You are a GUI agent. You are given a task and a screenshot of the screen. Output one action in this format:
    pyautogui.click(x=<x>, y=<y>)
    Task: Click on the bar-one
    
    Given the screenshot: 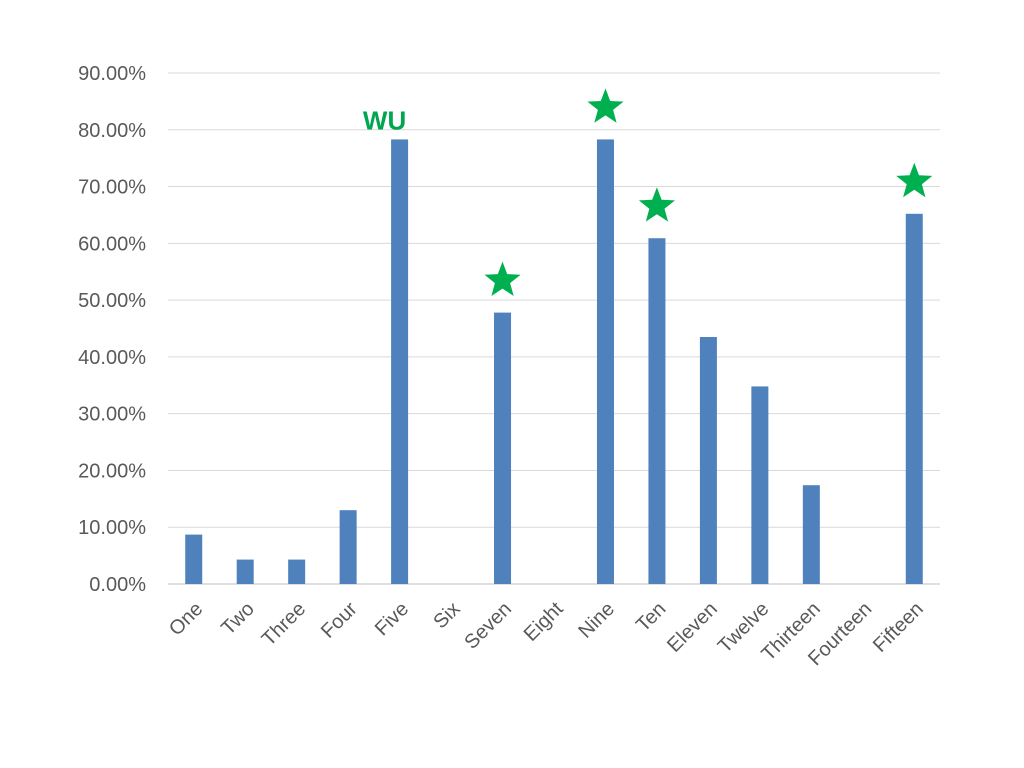 What is the action you would take?
    pyautogui.click(x=194, y=559)
    